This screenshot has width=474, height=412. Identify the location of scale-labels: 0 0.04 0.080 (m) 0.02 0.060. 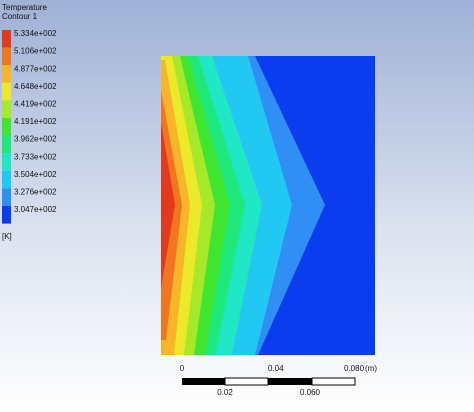
(279, 380).